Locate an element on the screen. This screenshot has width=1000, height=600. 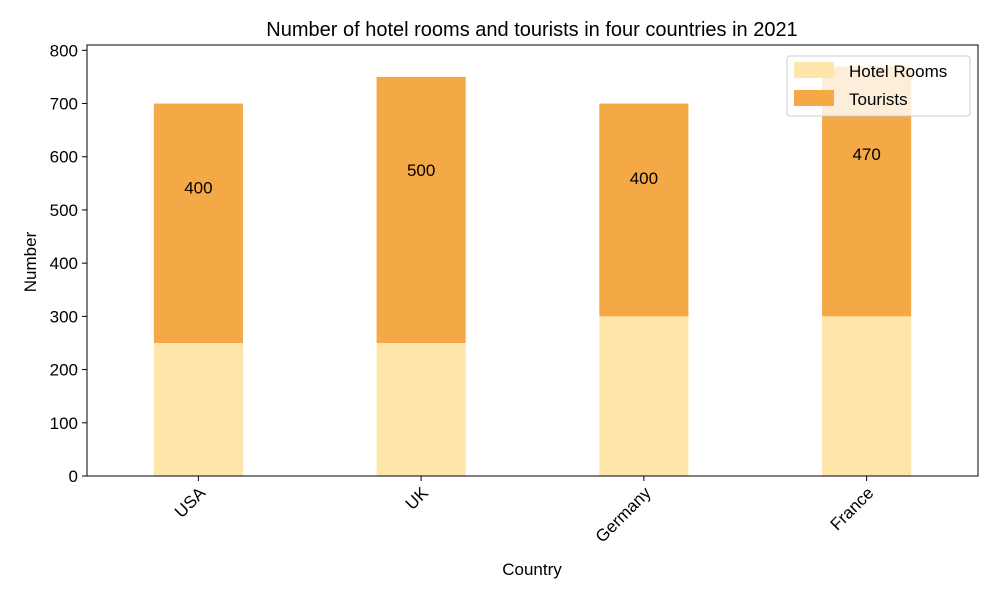
y-tick-label: 100 is located at coordinates (64, 423).